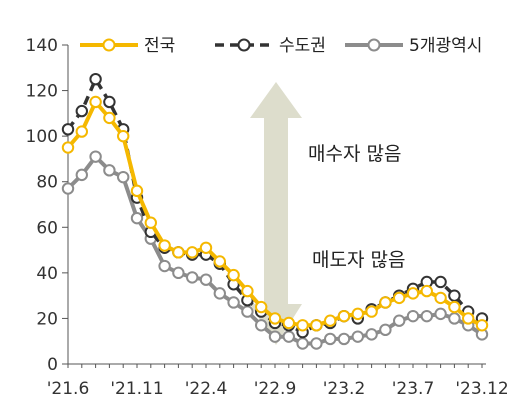 The height and width of the screenshot is (417, 525). I want to click on x-axis: '21.6 '21.11 '22.4 '22.9 '23.2 '23.7 '23.12, so click(278, 381).